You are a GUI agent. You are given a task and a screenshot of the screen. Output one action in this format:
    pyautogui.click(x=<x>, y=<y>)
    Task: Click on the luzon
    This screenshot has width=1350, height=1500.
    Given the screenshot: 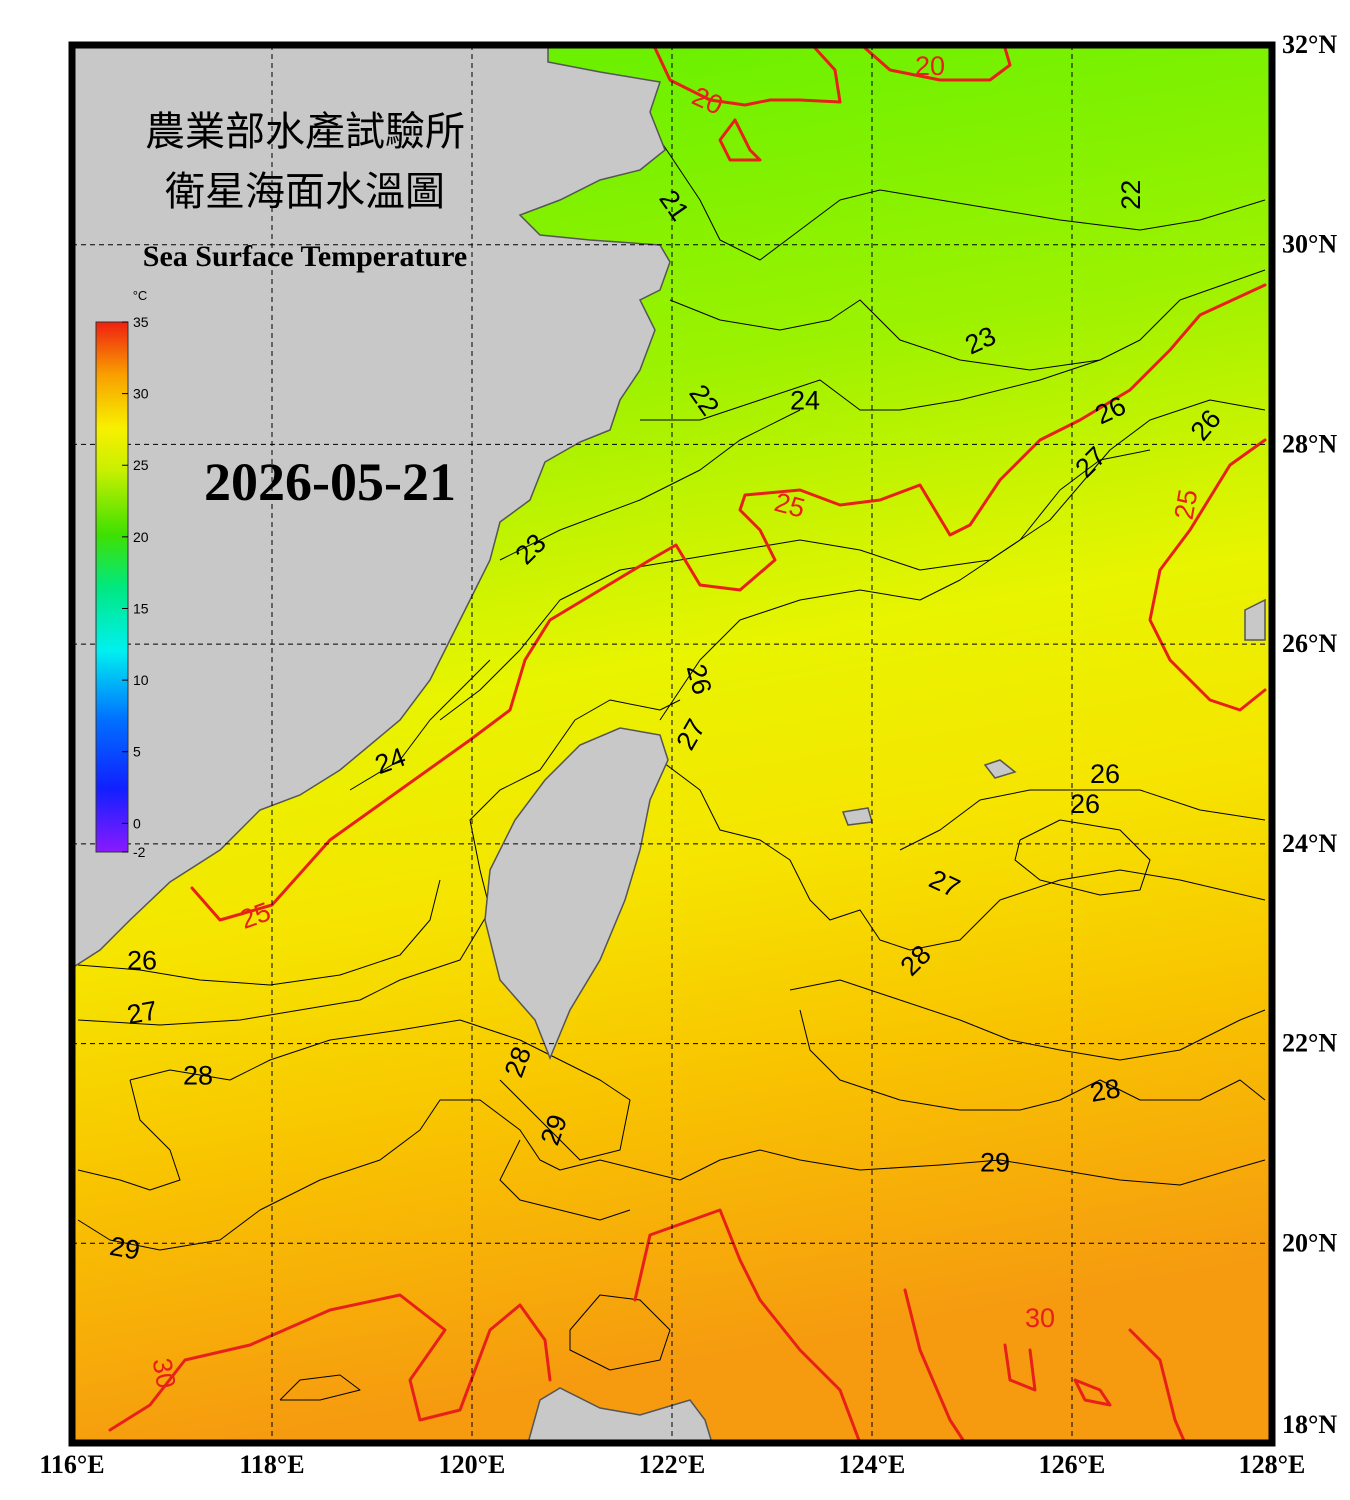 What is the action you would take?
    pyautogui.click(x=620, y=1415)
    